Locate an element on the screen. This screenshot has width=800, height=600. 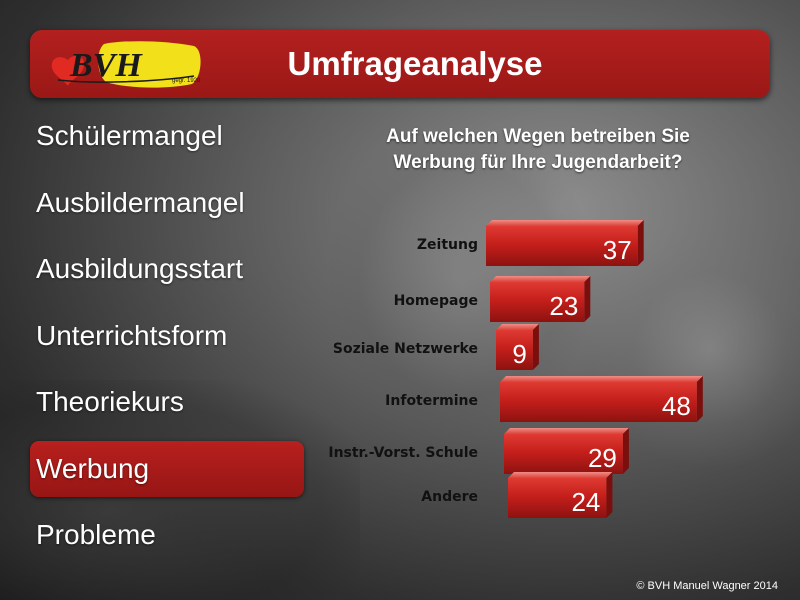
bar-value-label: 23 is located at coordinates (563, 306).